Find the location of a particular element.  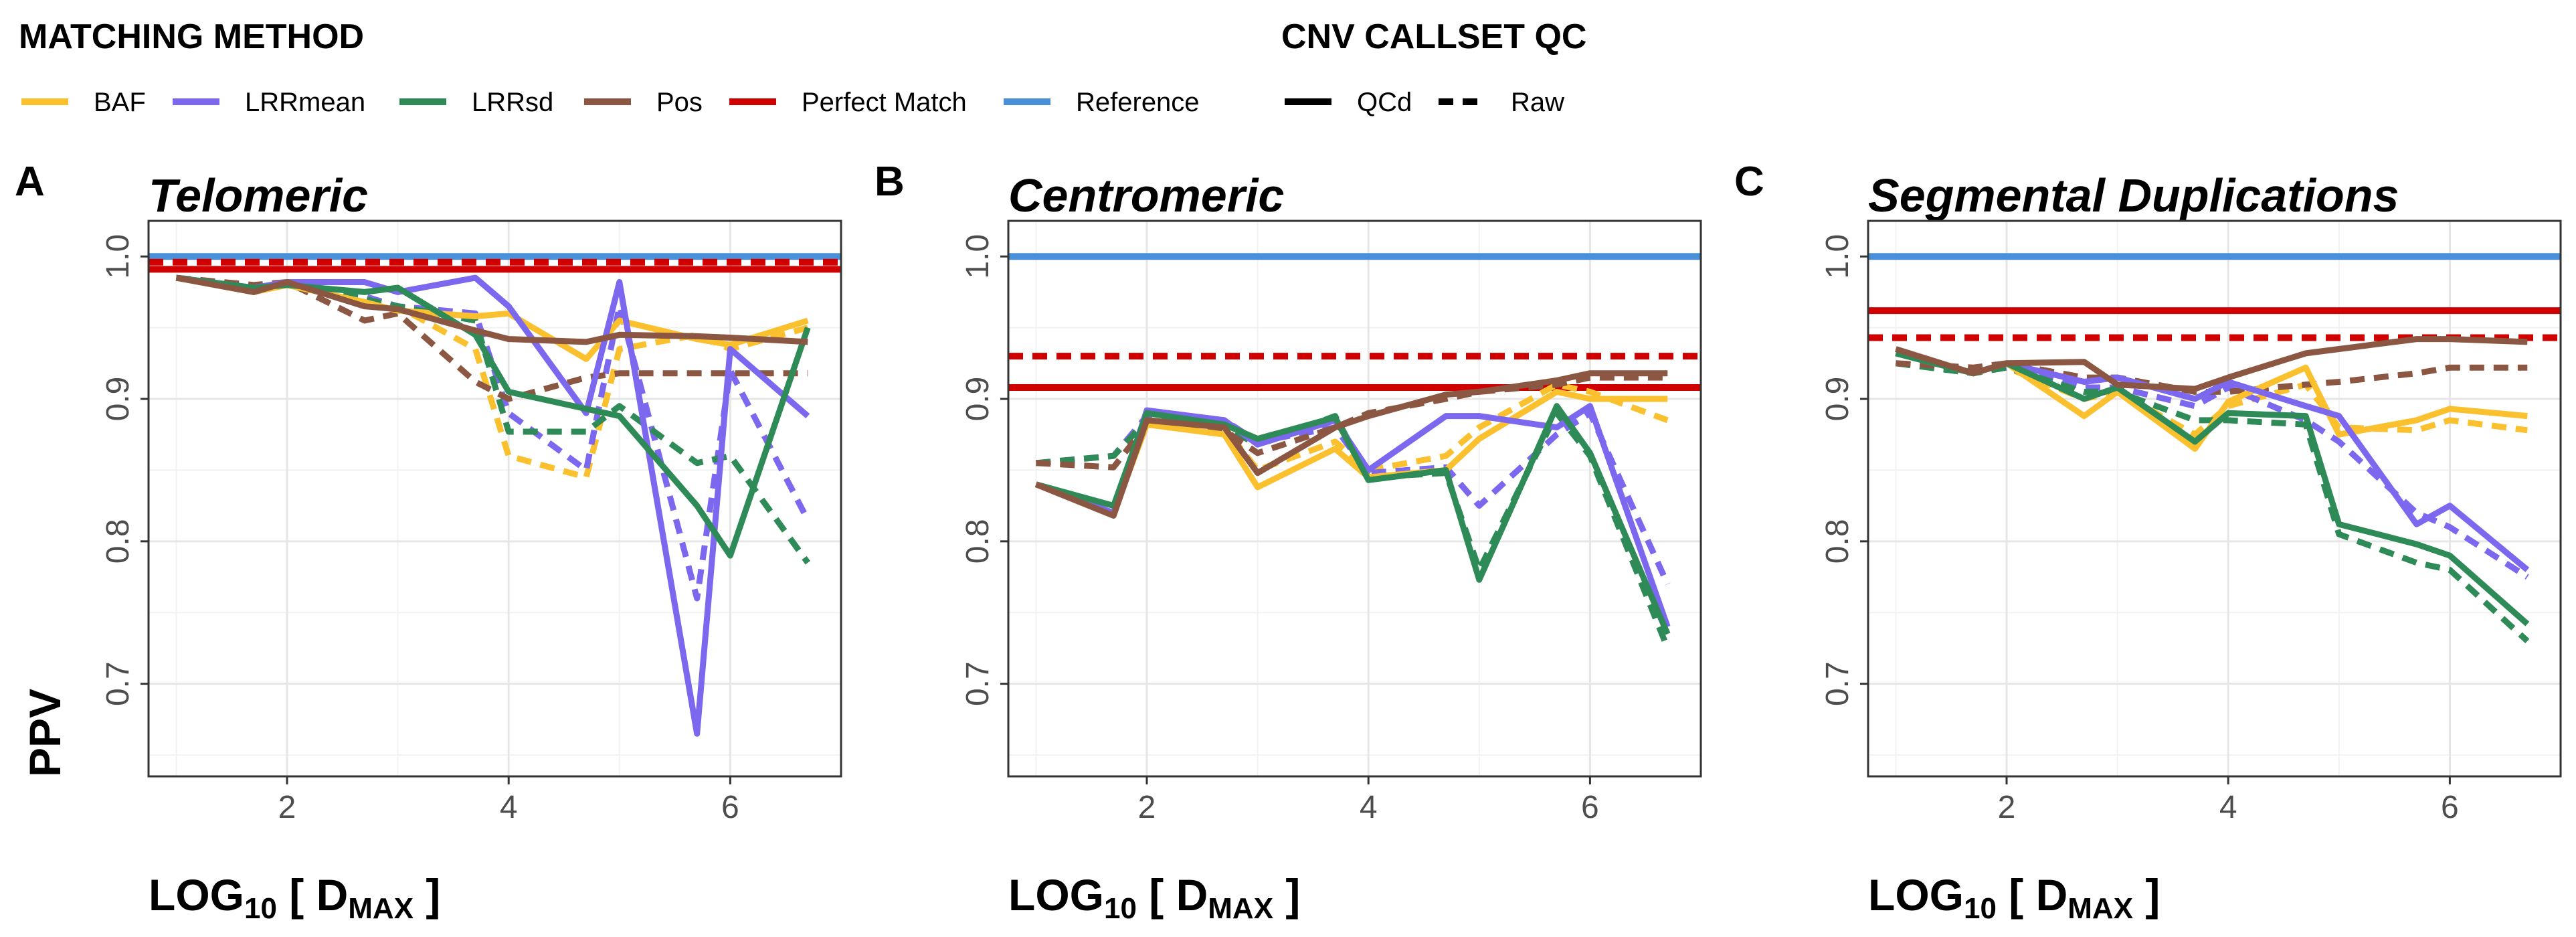

panel-title-centromeric: Centromeric is located at coordinates (1146, 195).